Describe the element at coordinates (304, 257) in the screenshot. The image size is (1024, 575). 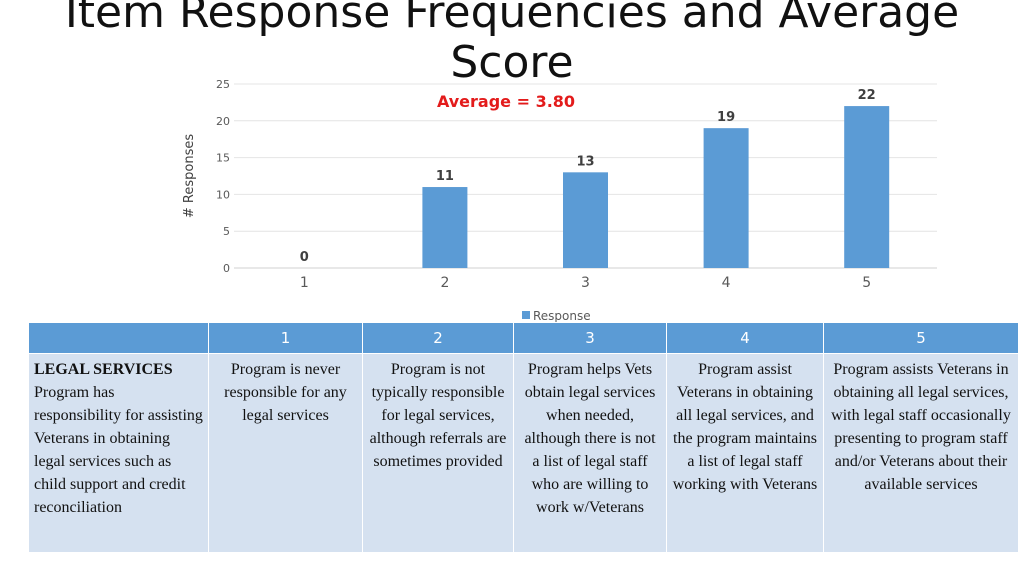
I see `data-label: 0` at that location.